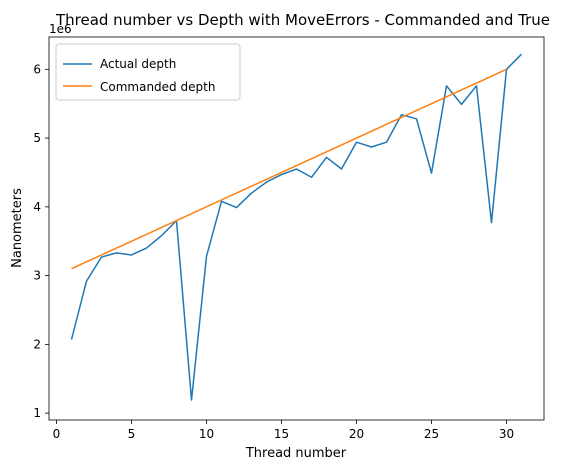 Image resolution: width=579 pixels, height=470 pixels. I want to click on legend: Actual depth Commanded depth, so click(148, 72).